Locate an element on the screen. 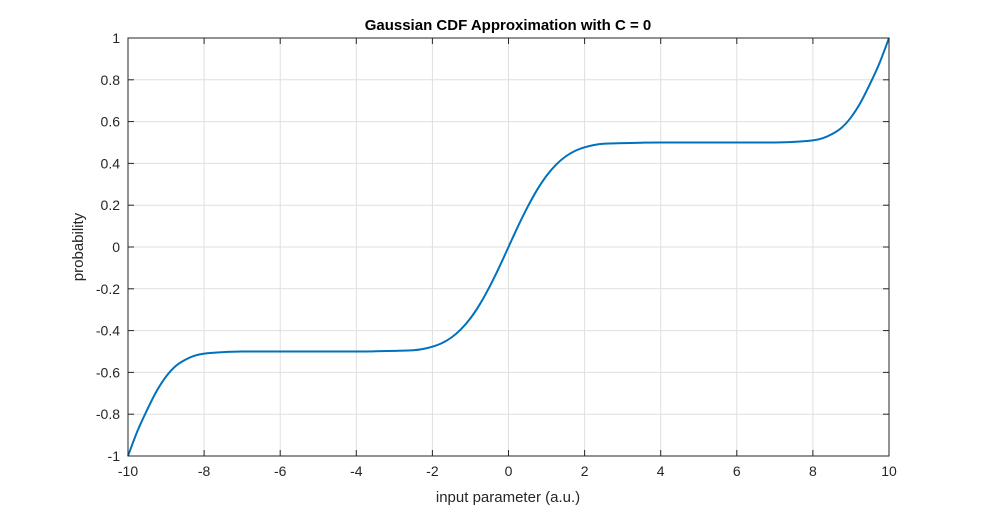 The width and height of the screenshot is (982, 513). x-tick-labels: -10 -8 -6 -4 -2 0 2 4 6 8 10 is located at coordinates (507, 471).